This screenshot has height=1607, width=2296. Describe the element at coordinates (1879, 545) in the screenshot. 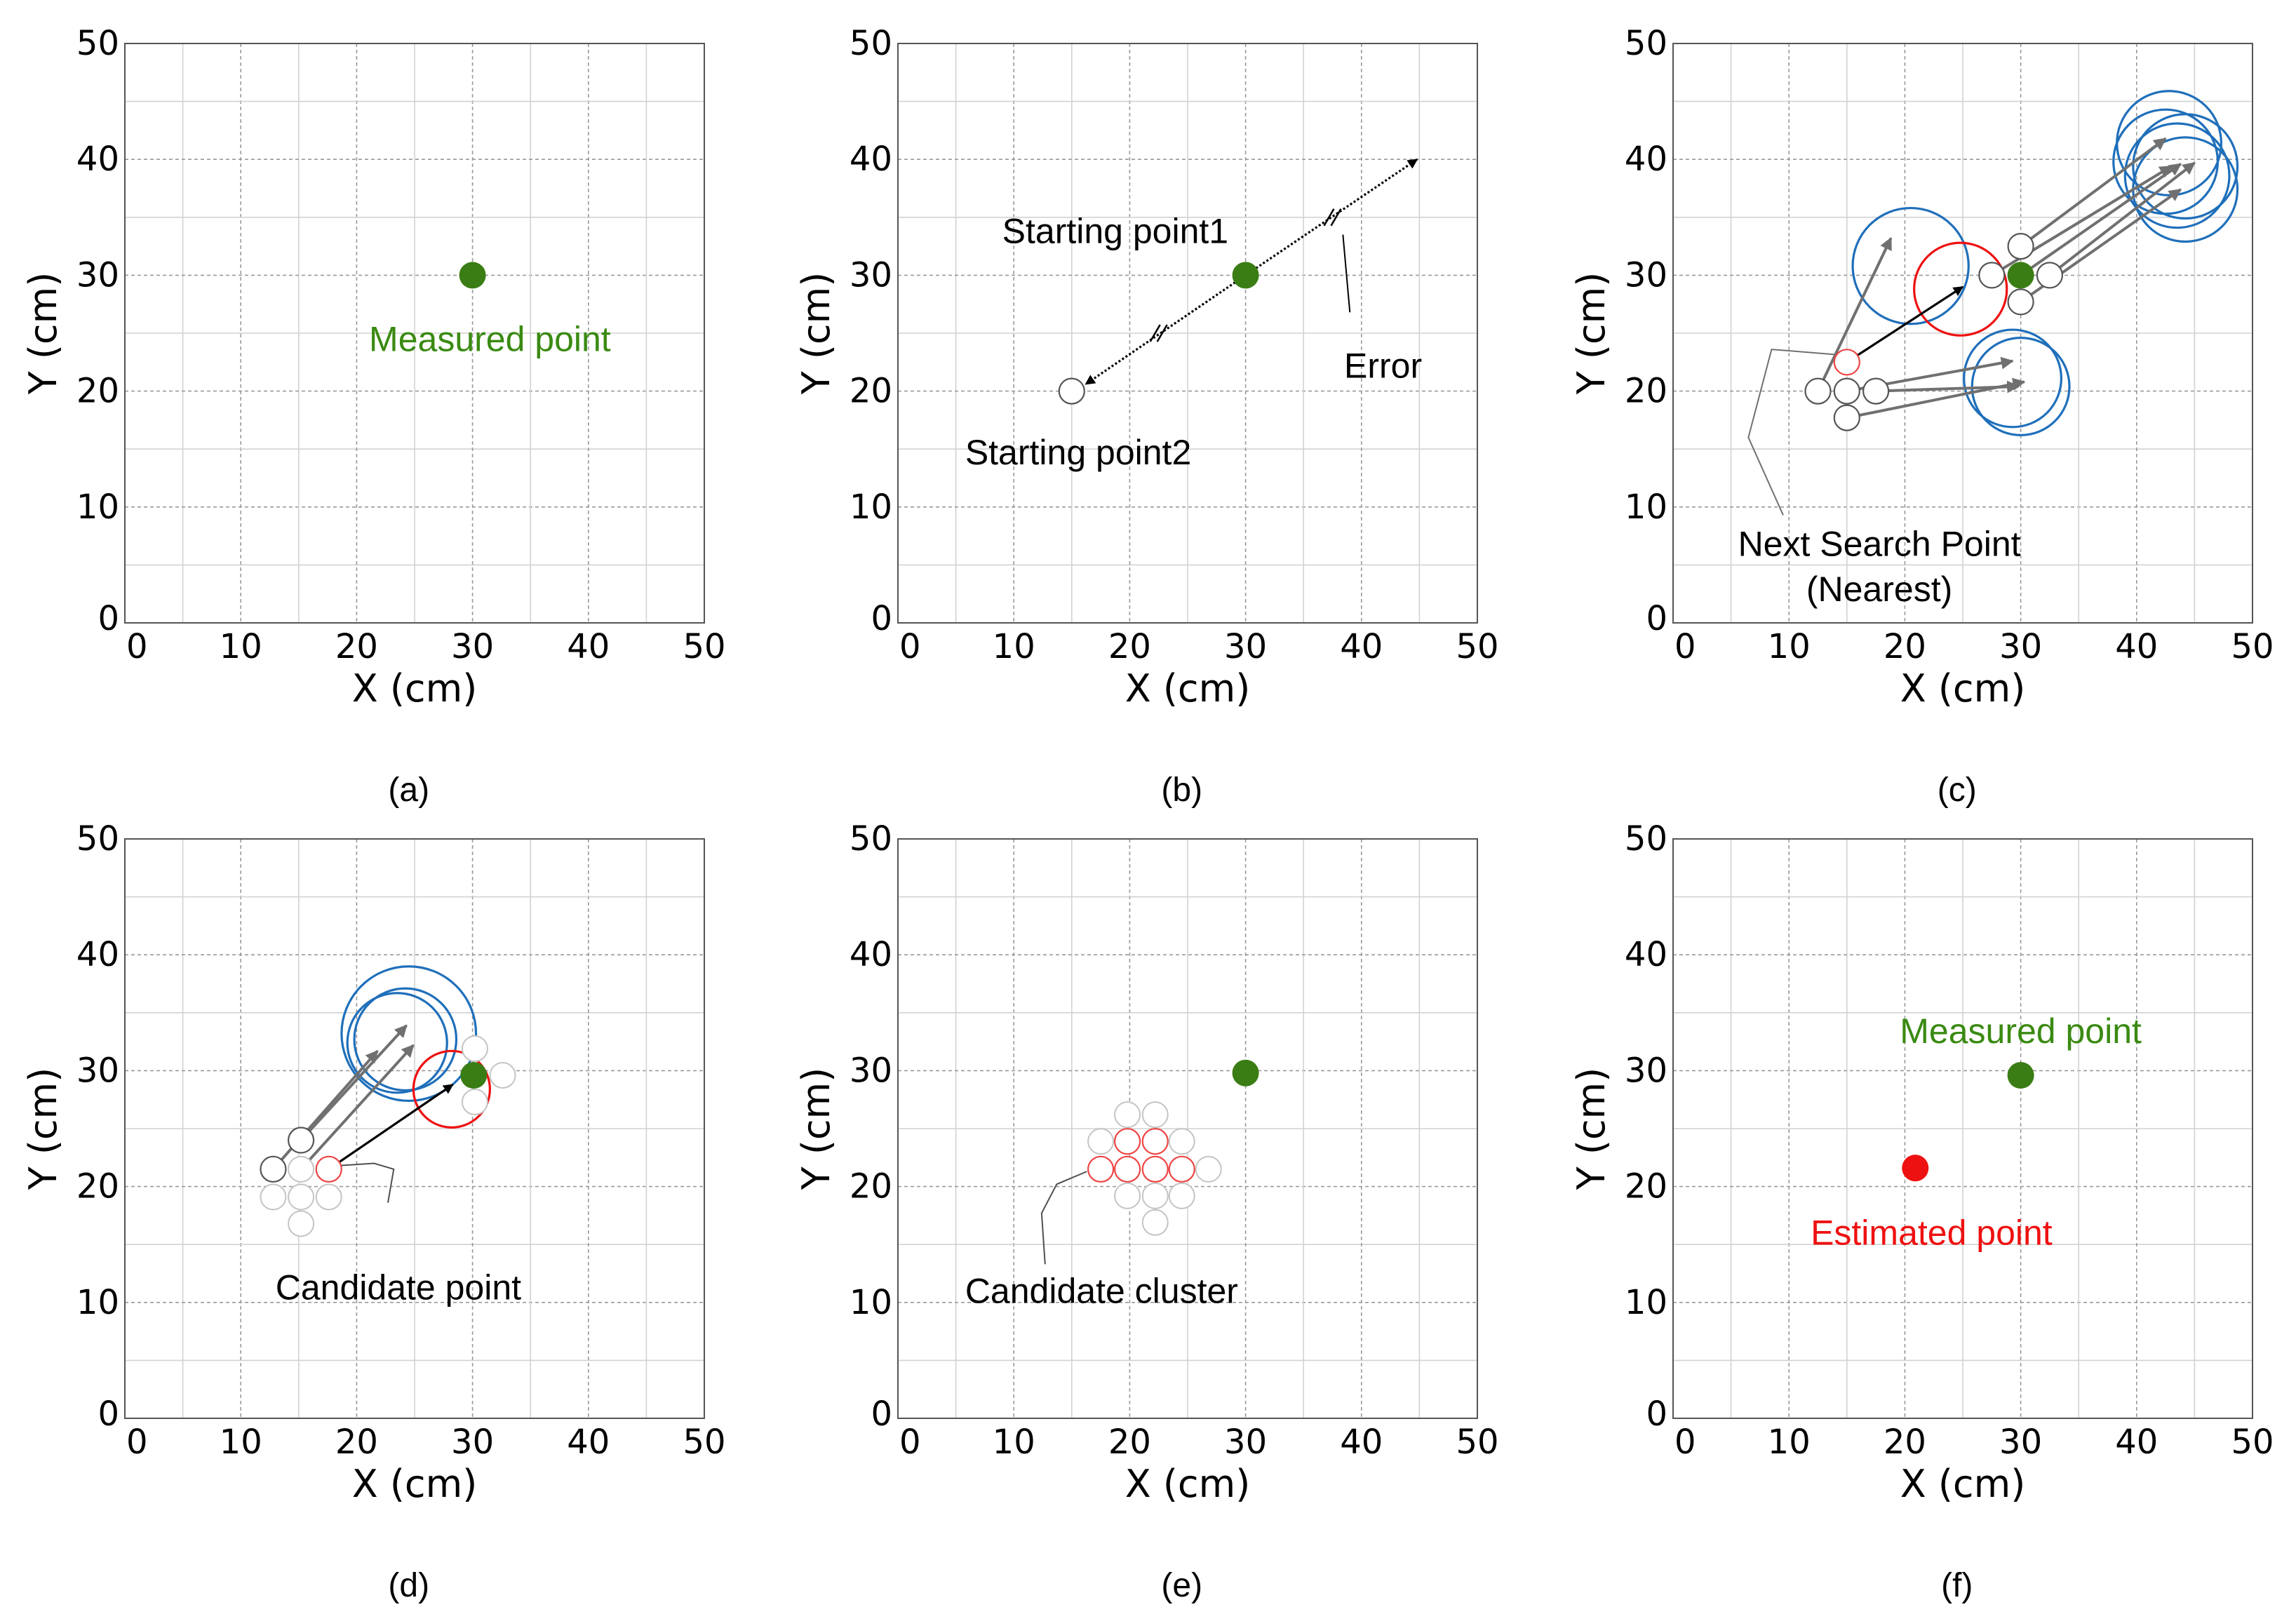

I see `annotation: Next Search Point` at that location.